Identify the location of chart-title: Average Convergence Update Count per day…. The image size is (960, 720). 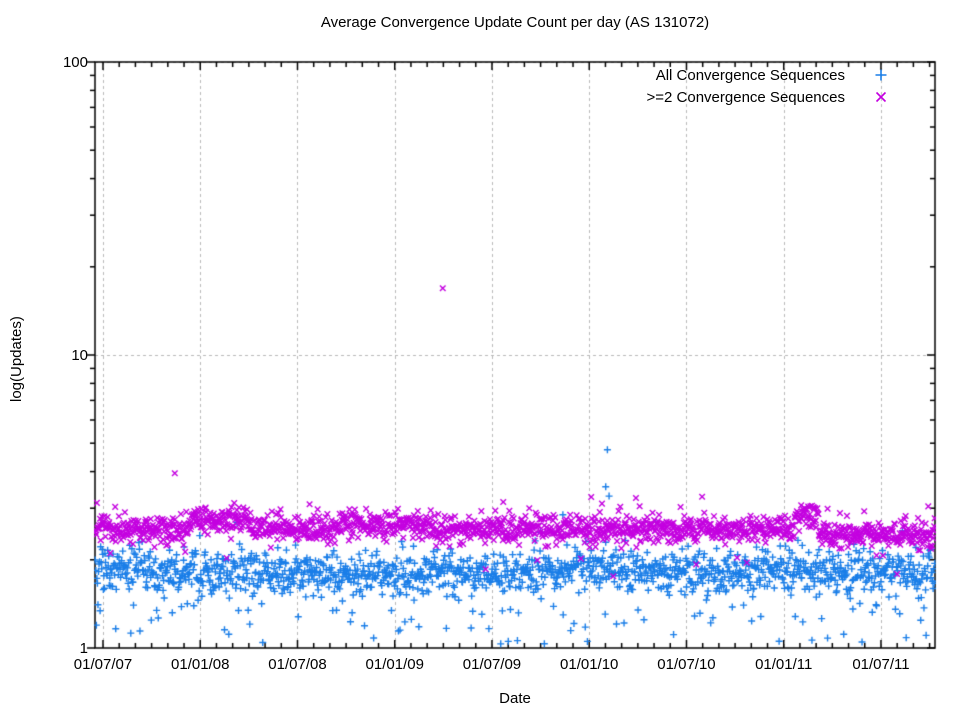
(515, 22).